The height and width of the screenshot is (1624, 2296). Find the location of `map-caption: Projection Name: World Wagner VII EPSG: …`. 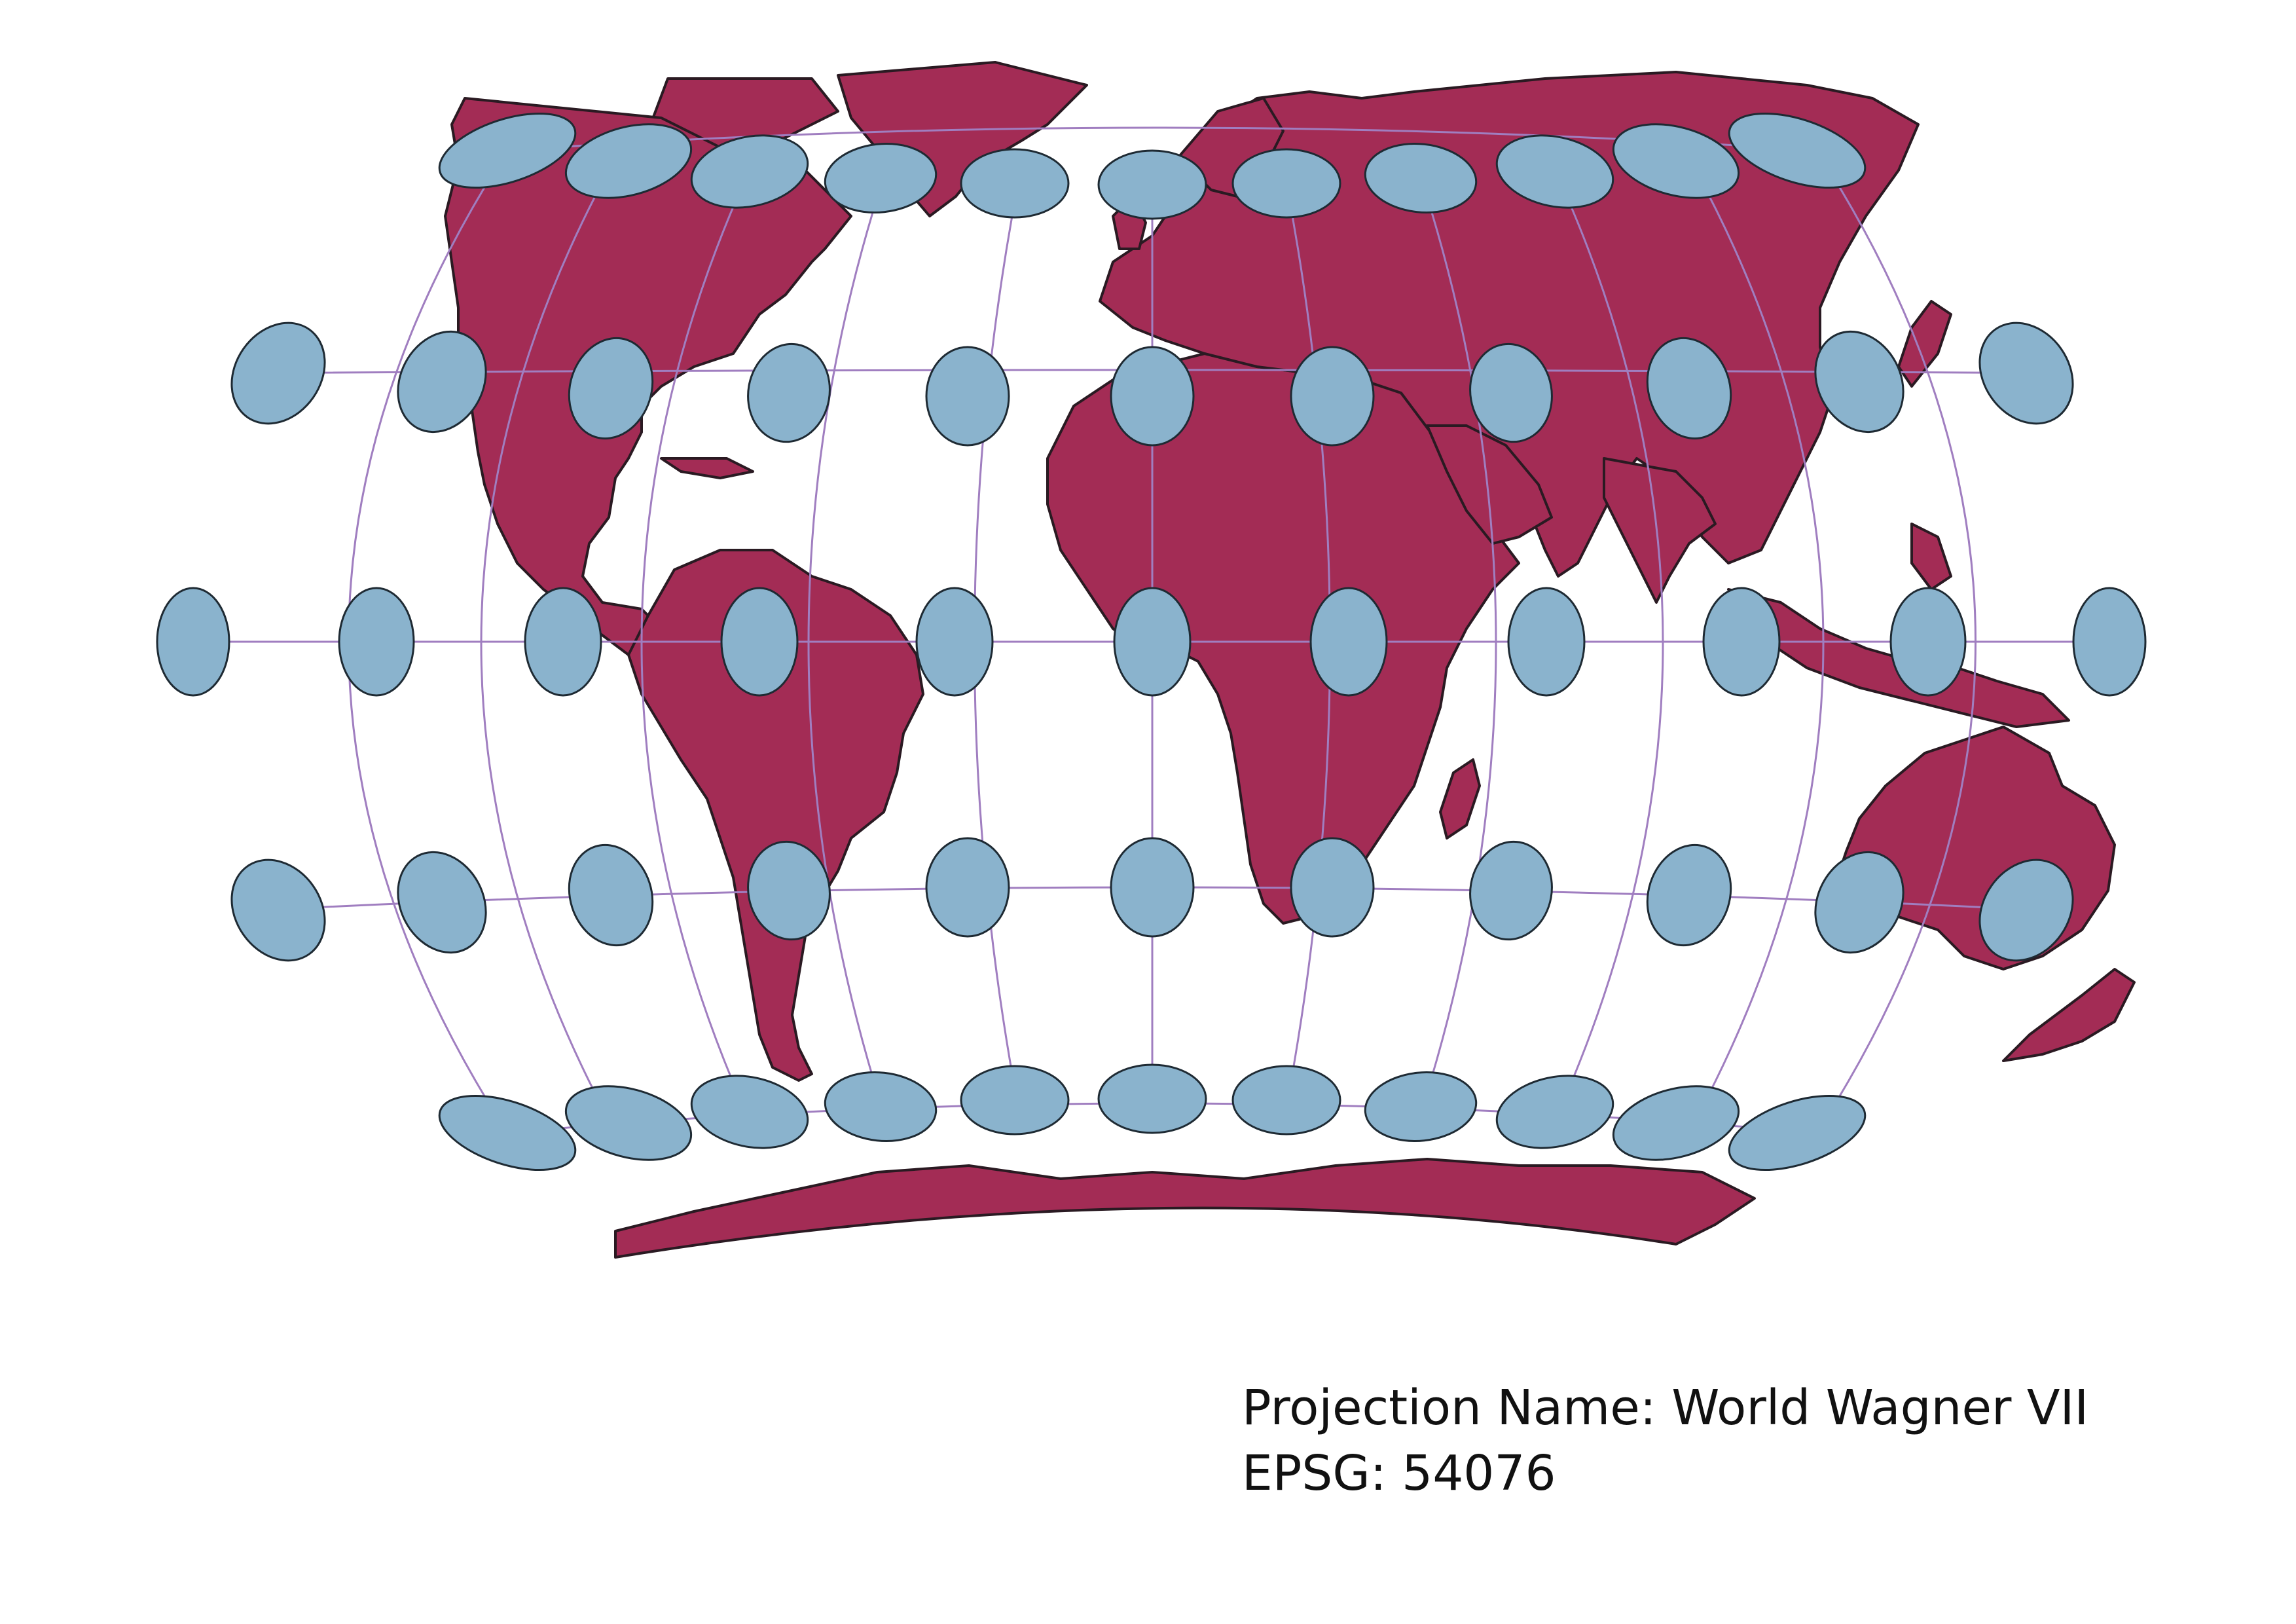

map-caption: Projection Name: World Wagner VII EPSG: … is located at coordinates (1665, 1440).